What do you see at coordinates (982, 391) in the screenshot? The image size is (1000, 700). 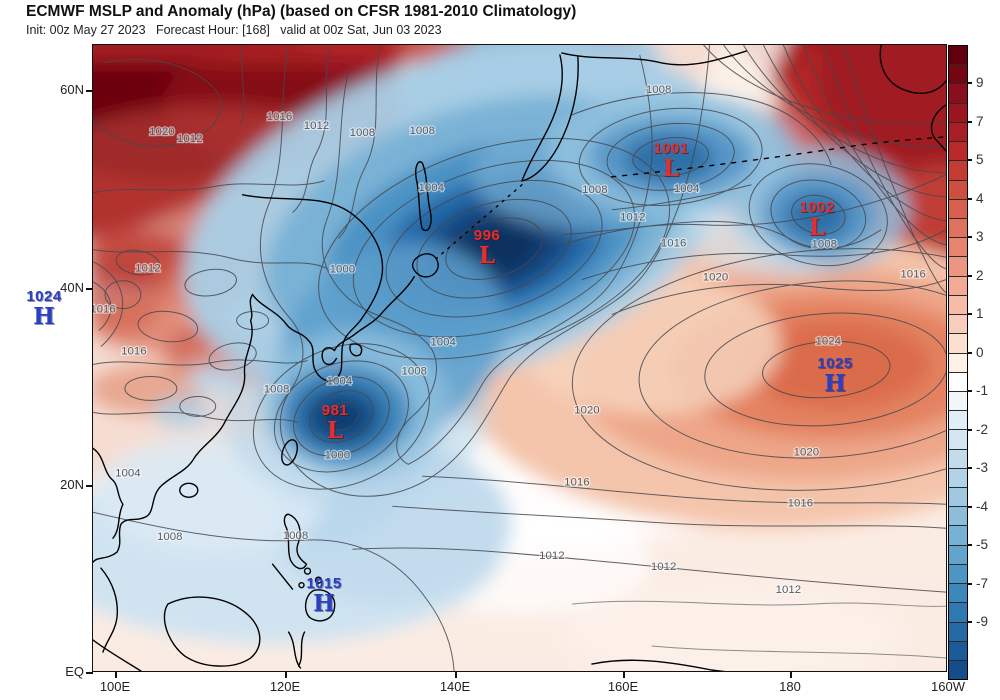 I see `colorbar-tick-label: -1` at bounding box center [982, 391].